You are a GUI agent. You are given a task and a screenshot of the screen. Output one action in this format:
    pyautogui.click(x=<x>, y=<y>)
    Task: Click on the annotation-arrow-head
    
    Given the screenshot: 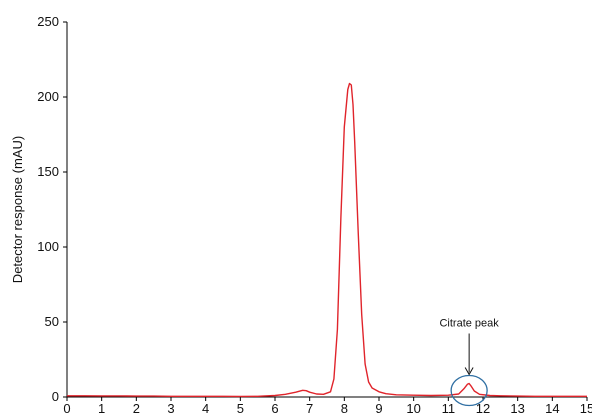 What is the action you would take?
    pyautogui.click(x=469, y=371)
    